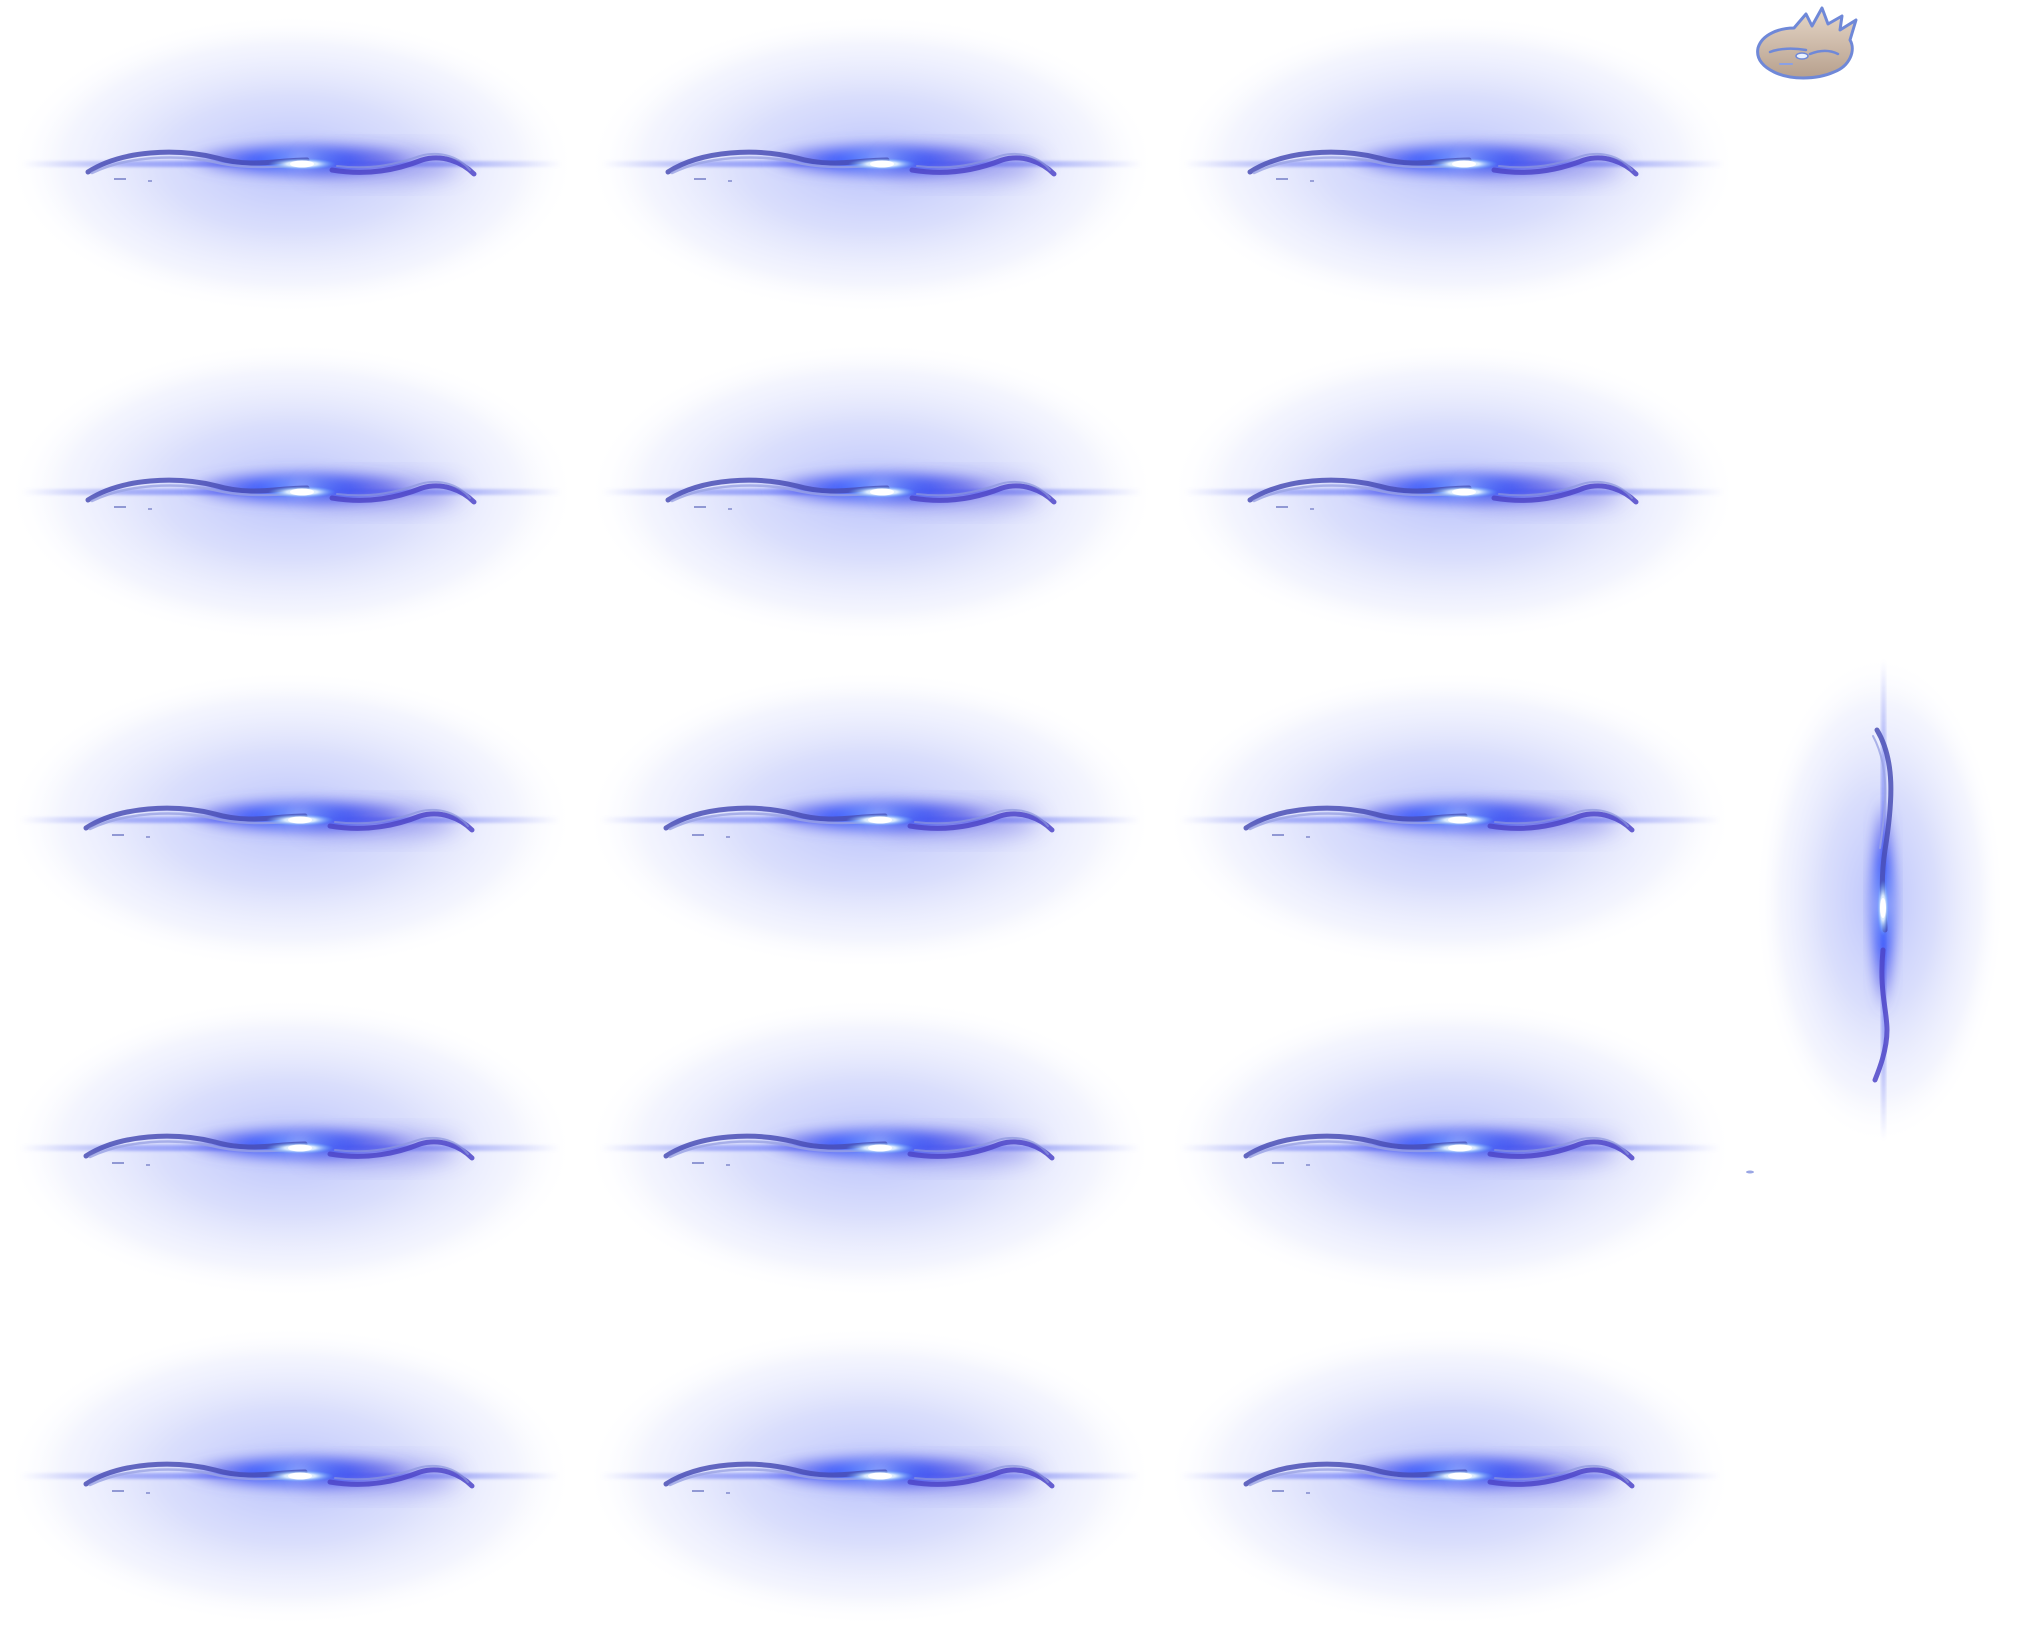  What do you see at coordinates (290, 1148) in the screenshot?
I see `slash-frame-r4-c1` at bounding box center [290, 1148].